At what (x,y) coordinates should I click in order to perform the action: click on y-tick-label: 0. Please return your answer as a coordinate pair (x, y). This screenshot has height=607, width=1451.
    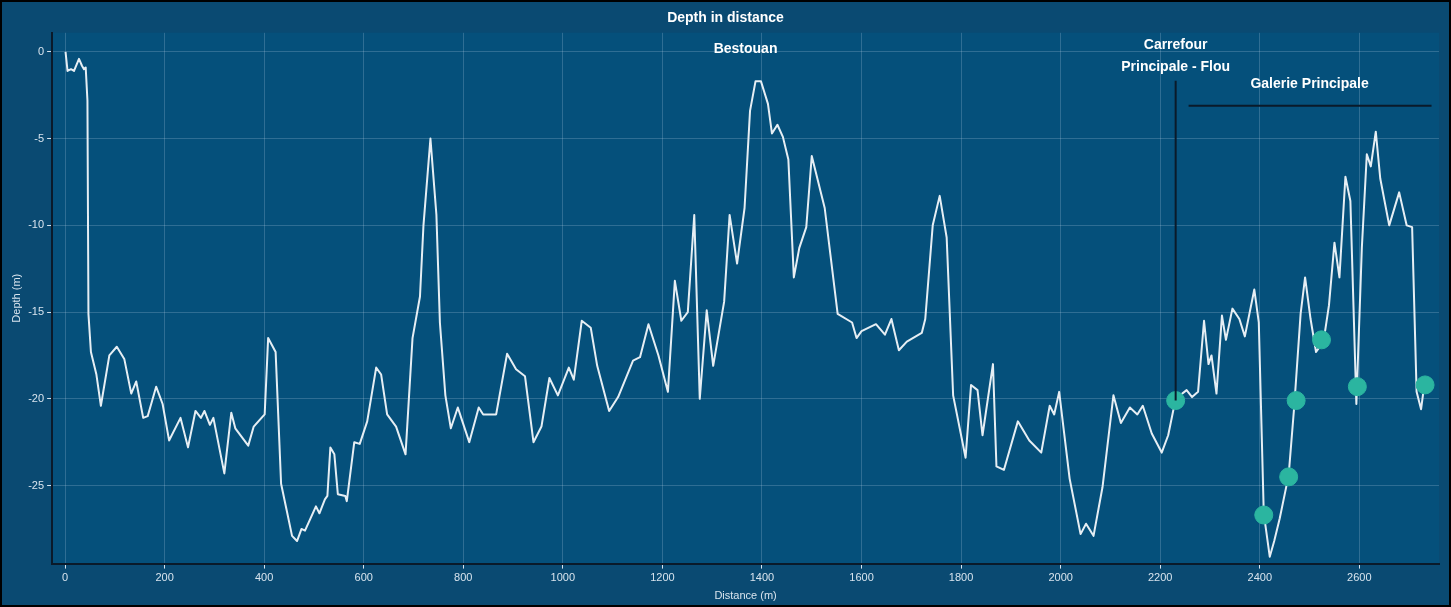
    Looking at the image, I should click on (41, 50).